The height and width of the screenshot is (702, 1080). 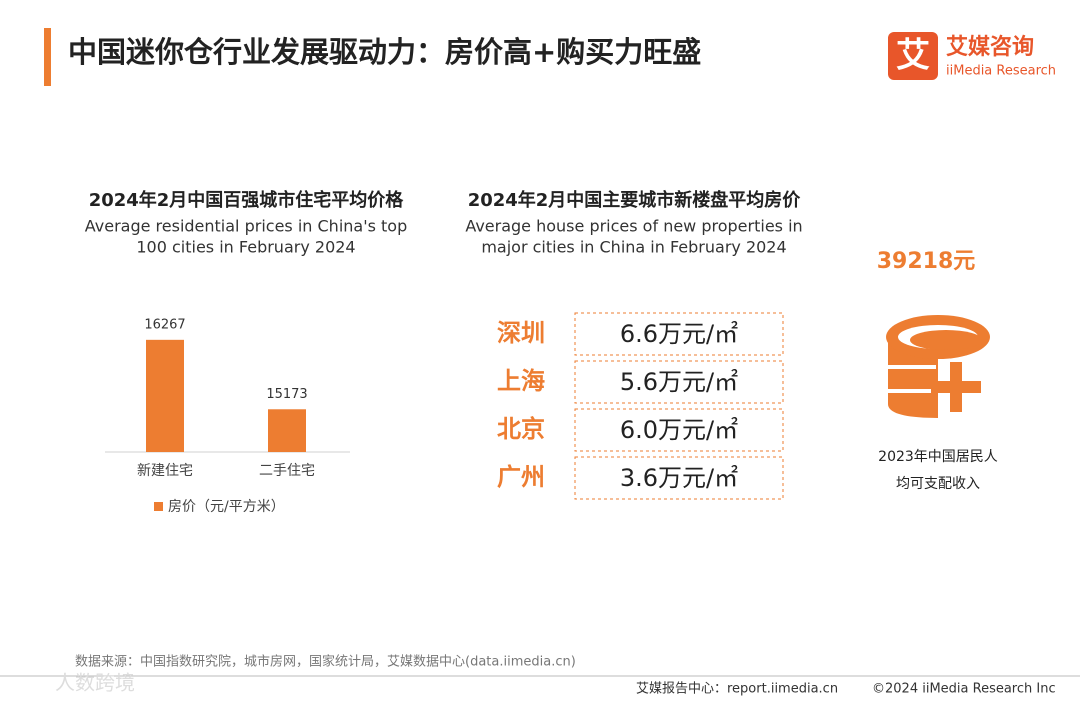 What do you see at coordinates (521, 333) in the screenshot?
I see `city-name: 深圳` at bounding box center [521, 333].